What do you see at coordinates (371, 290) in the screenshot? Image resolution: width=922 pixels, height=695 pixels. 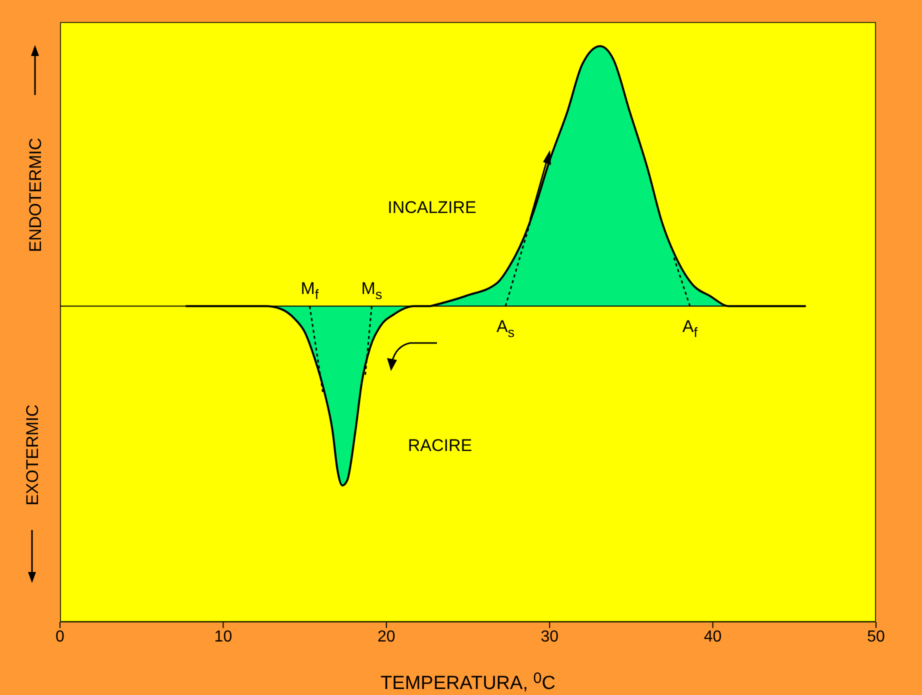 I see `annotation: M$_{s}$` at bounding box center [371, 290].